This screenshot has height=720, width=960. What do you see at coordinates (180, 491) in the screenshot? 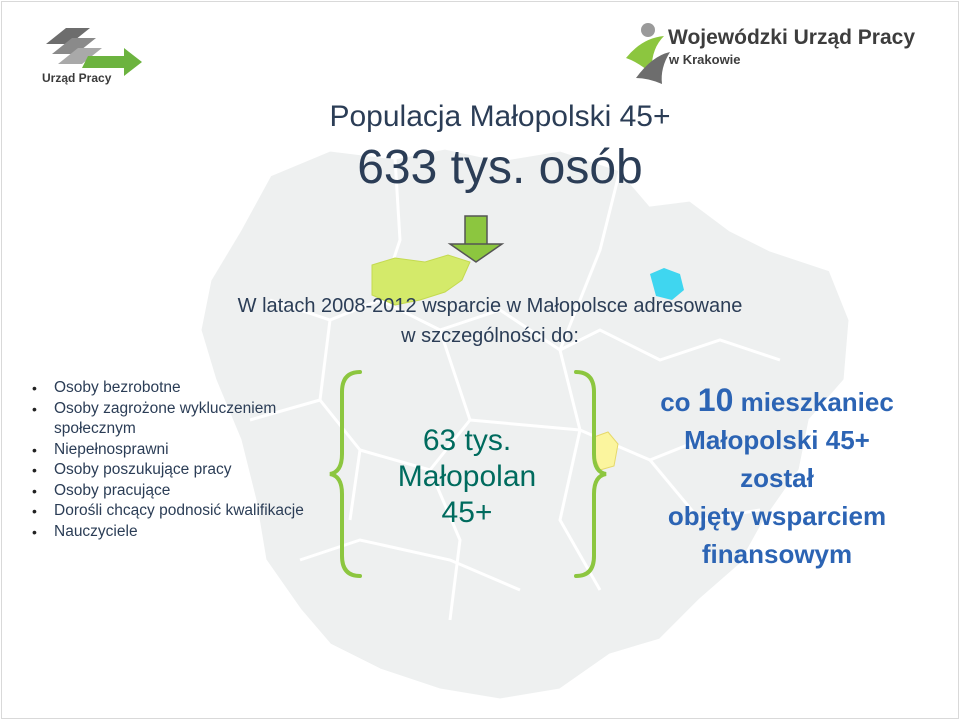
I see `list-item: Osoby pracujące` at bounding box center [180, 491].